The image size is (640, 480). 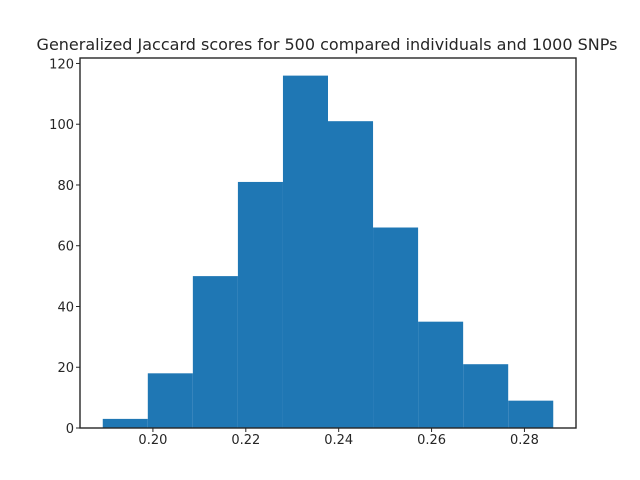 What do you see at coordinates (65, 307) in the screenshot?
I see `y-tick-label-2: 40` at bounding box center [65, 307].